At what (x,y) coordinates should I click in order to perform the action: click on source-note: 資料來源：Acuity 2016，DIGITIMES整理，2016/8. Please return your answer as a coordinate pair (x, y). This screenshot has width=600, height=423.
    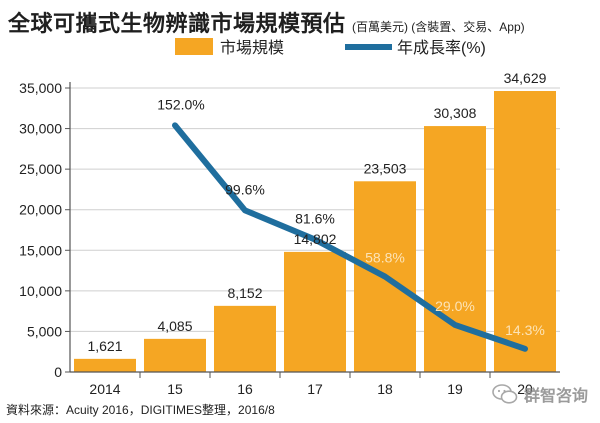
    Looking at the image, I should click on (140, 410).